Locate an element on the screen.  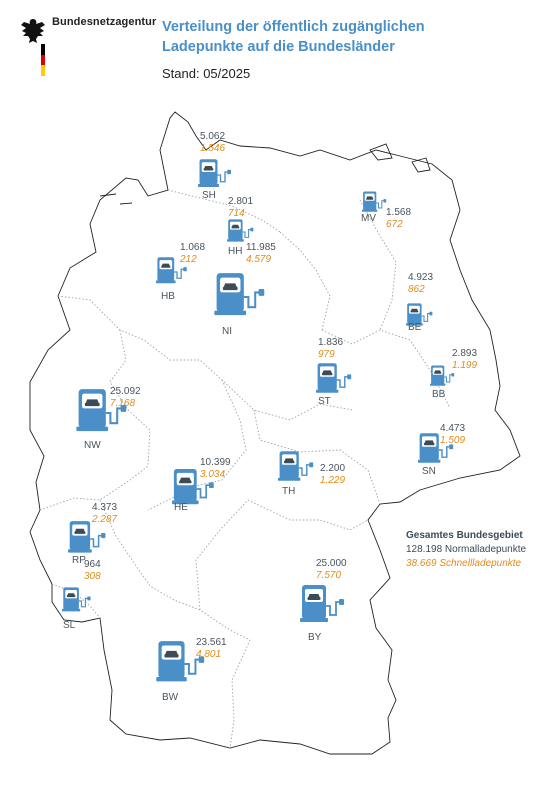
state-code-rp: RP is located at coordinates (79, 560).